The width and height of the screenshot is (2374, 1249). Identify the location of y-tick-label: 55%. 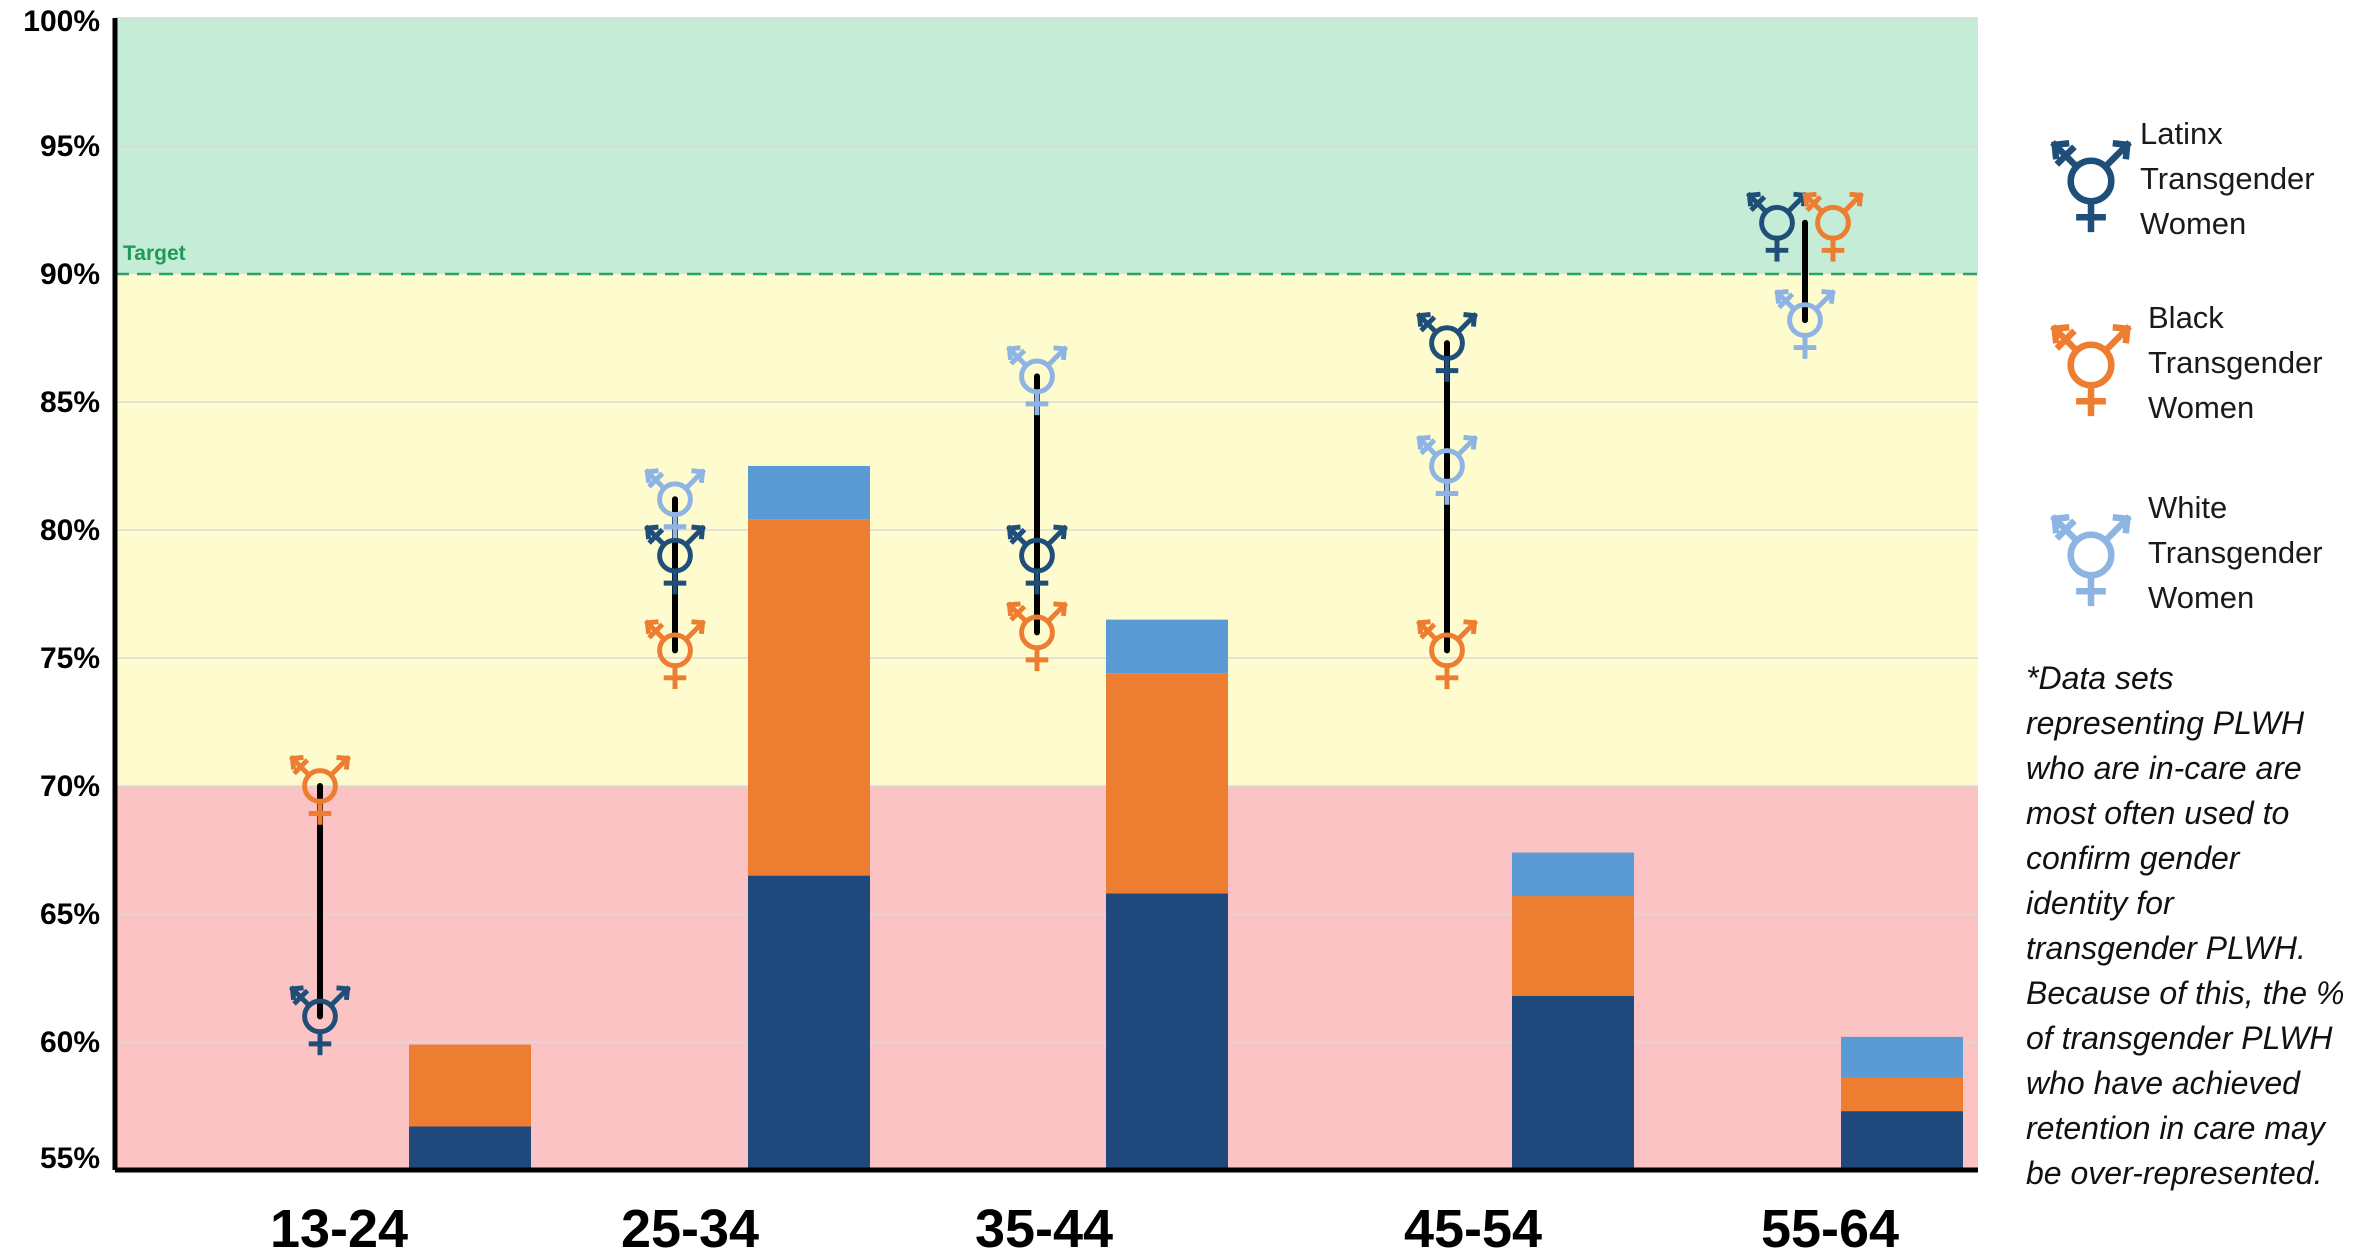
(70, 1158).